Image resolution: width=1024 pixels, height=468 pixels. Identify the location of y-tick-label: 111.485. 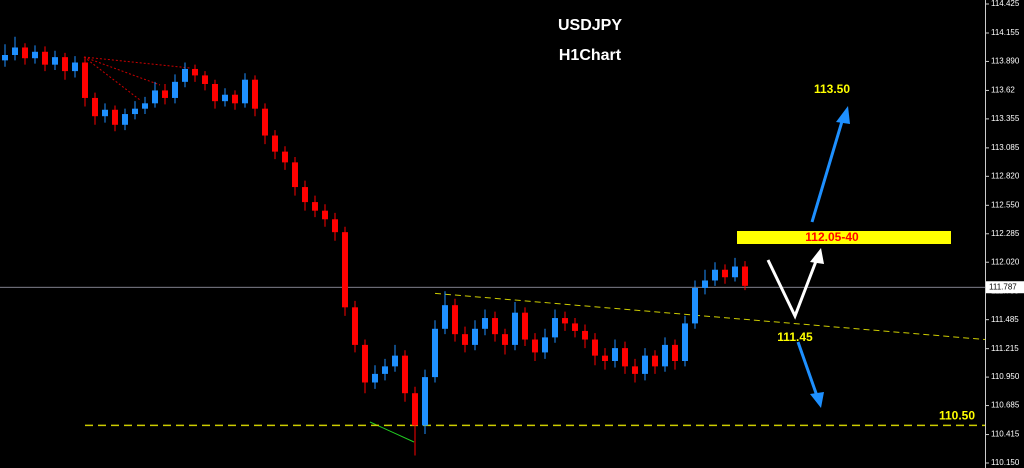
(1005, 319).